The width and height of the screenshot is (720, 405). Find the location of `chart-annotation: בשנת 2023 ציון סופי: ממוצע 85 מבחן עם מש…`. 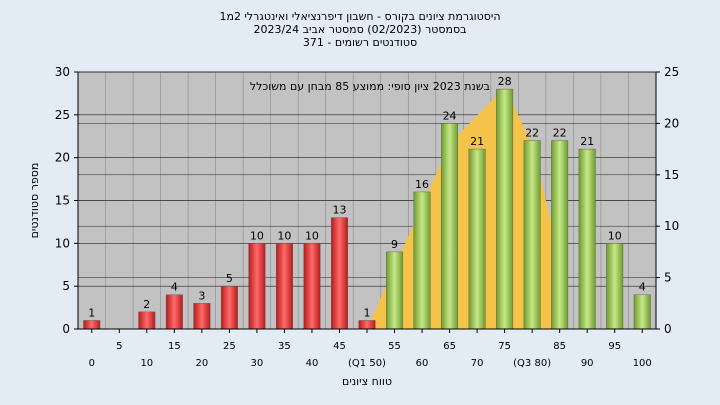

chart-annotation: בשנת 2023 ציון סופי: ממוצע 85 מבחן עם מש… is located at coordinates (370, 86).